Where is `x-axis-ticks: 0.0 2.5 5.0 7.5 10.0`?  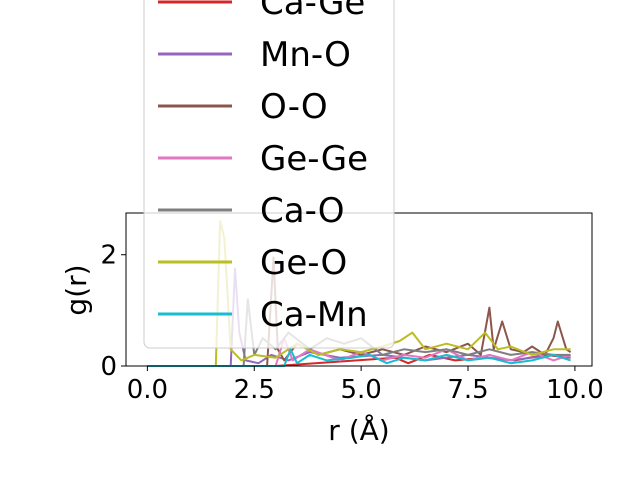
x-axis-ticks: 0.0 2.5 5.0 7.5 10.0 is located at coordinates (365, 385).